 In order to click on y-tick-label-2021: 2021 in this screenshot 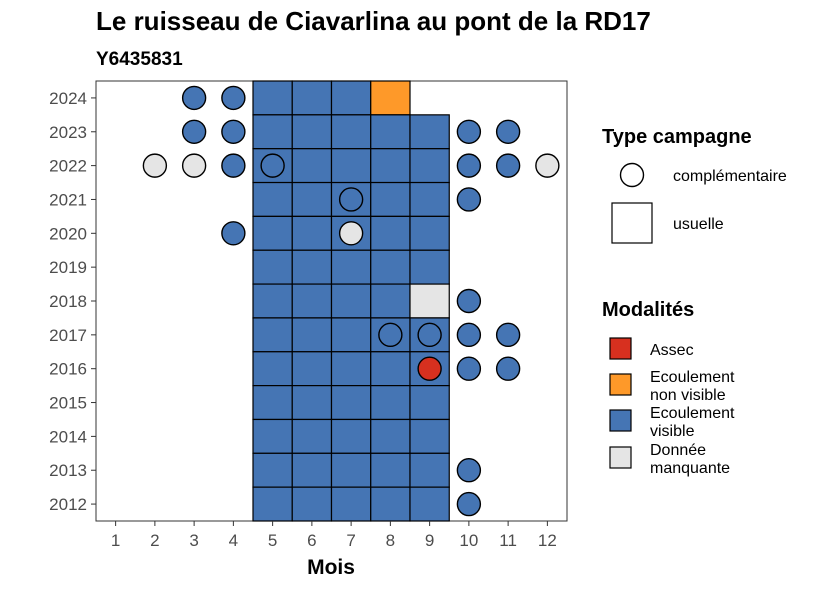, I will do `click(68, 199)`.